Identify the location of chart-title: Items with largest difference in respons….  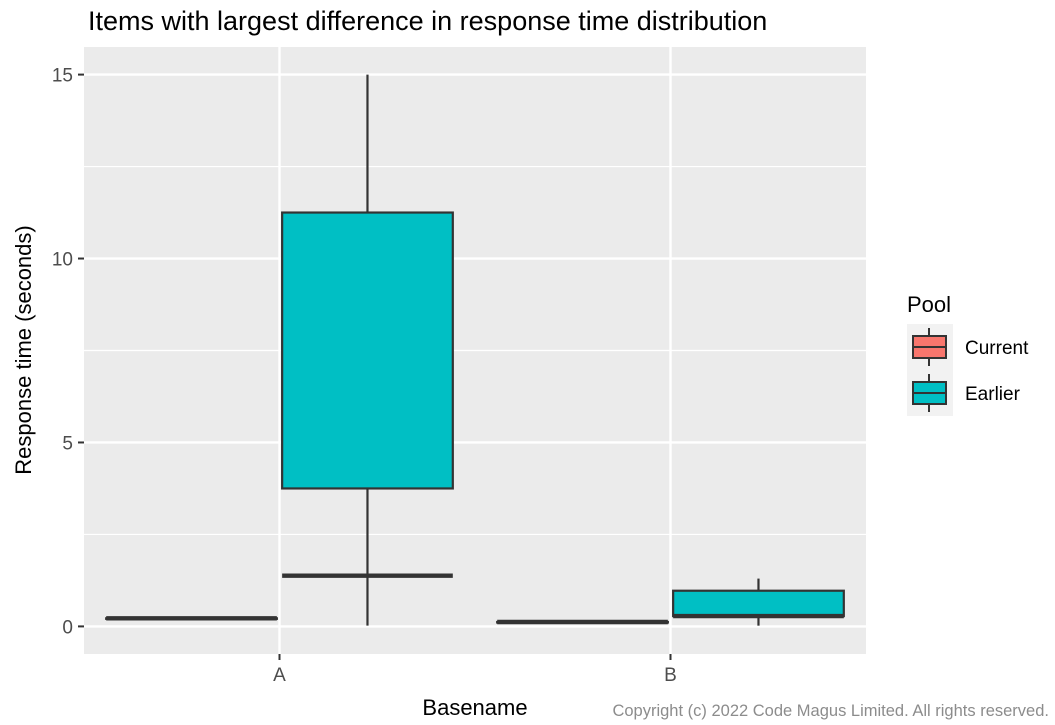
(427, 21).